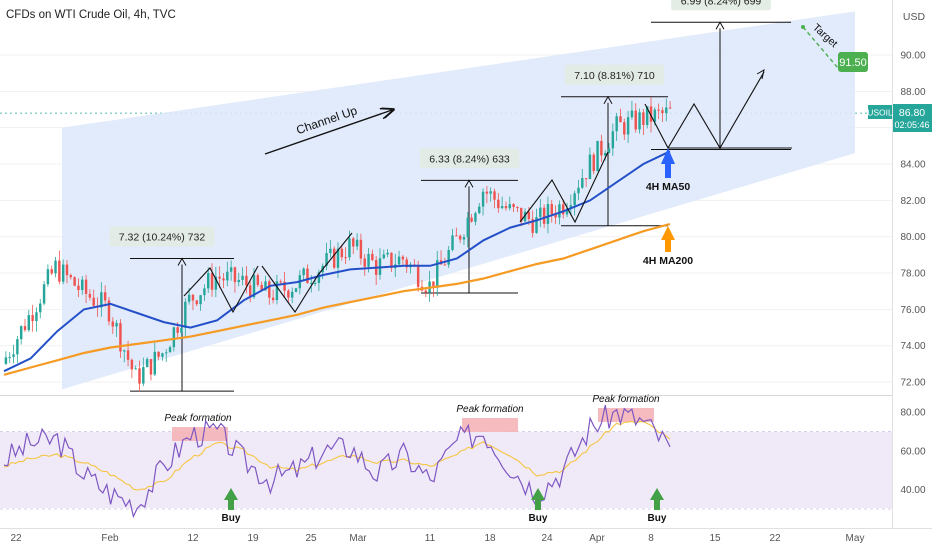 Image resolution: width=932 pixels, height=555 pixels. What do you see at coordinates (668, 261) in the screenshot?
I see `ma200-label: 4H MA200` at bounding box center [668, 261].